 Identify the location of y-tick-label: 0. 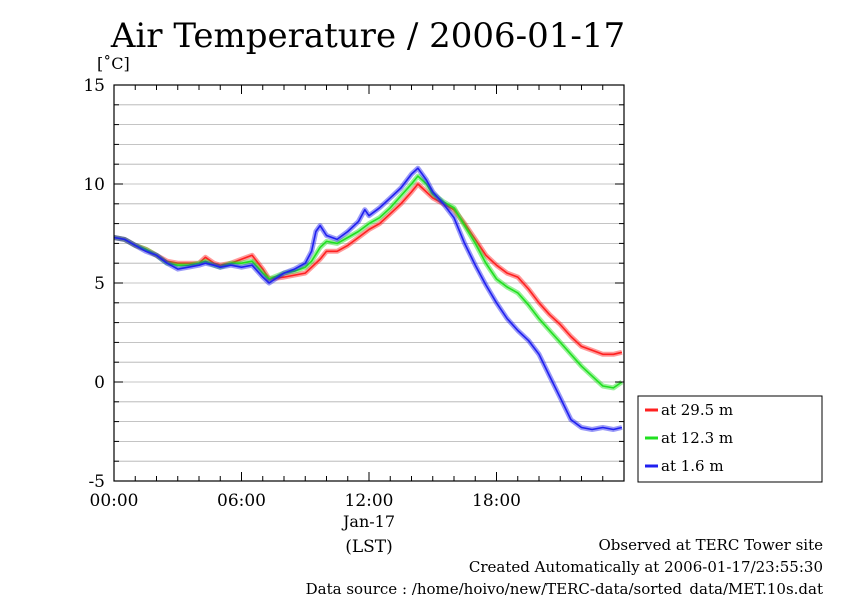
(99, 383).